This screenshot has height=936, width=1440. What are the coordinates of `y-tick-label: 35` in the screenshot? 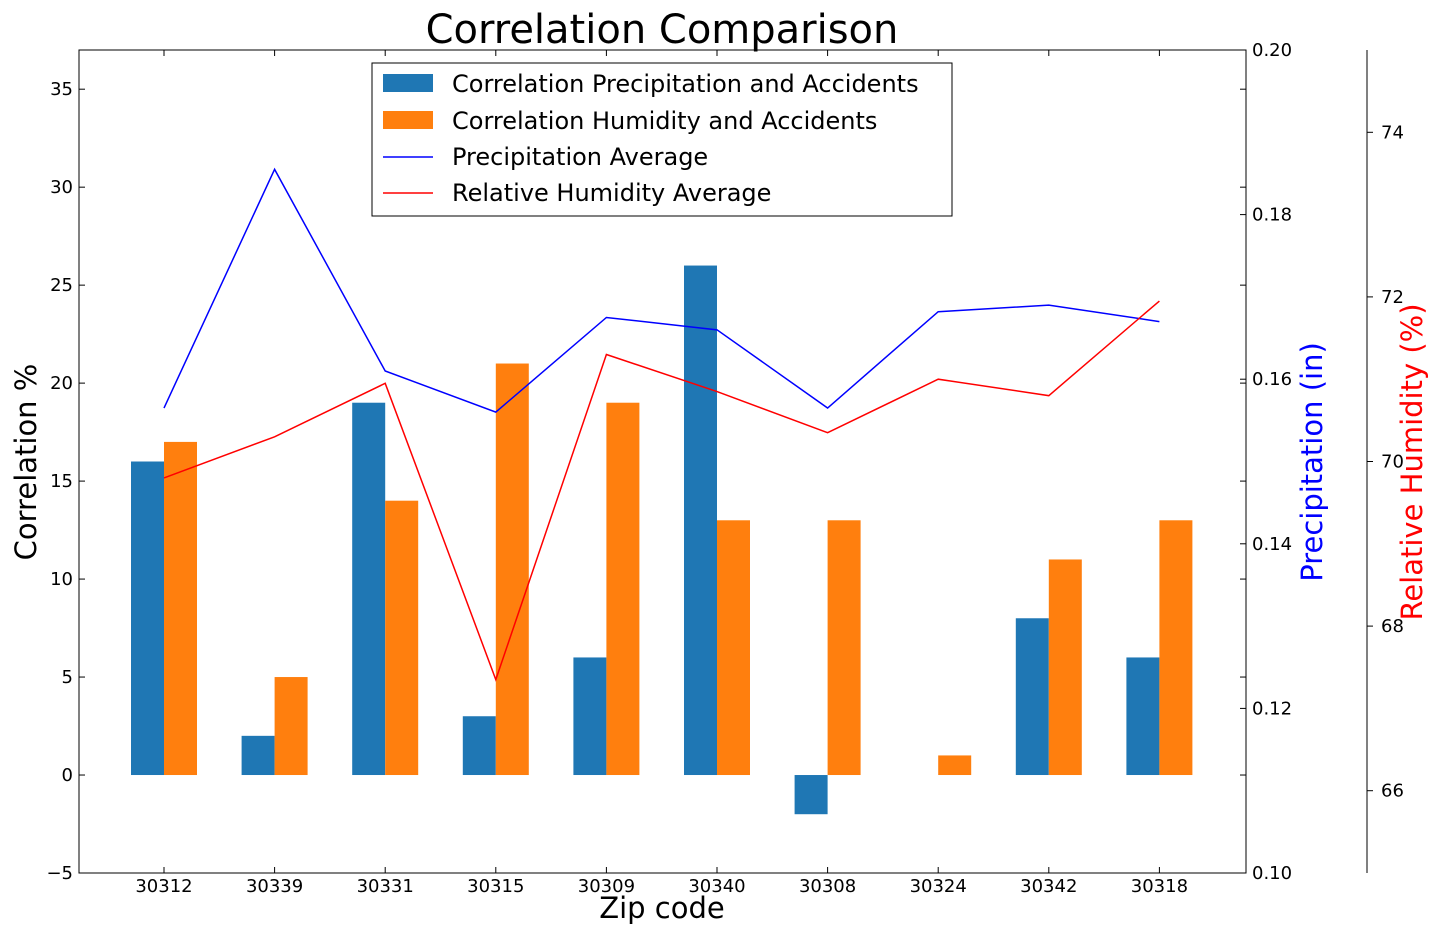 It's located at (61, 89).